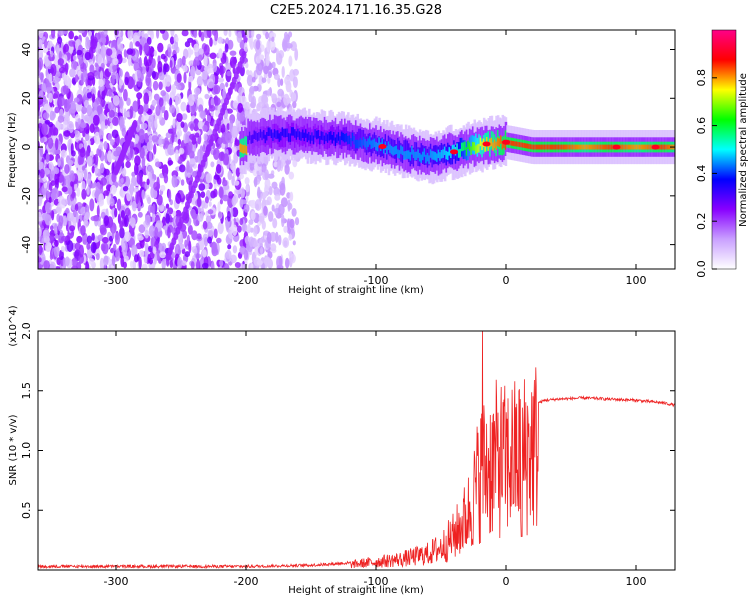 The height and width of the screenshot is (600, 750). What do you see at coordinates (26, 245) in the screenshot?
I see `spectrogram-y-tick-label: -40` at bounding box center [26, 245].